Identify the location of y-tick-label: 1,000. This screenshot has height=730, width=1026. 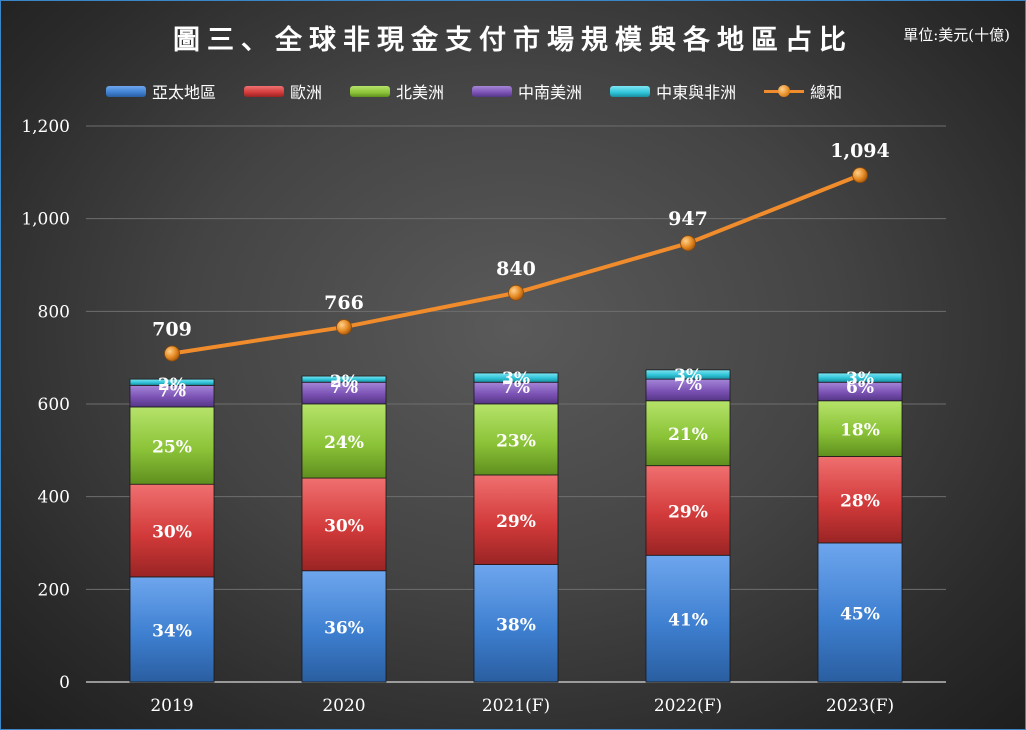
(45, 220).